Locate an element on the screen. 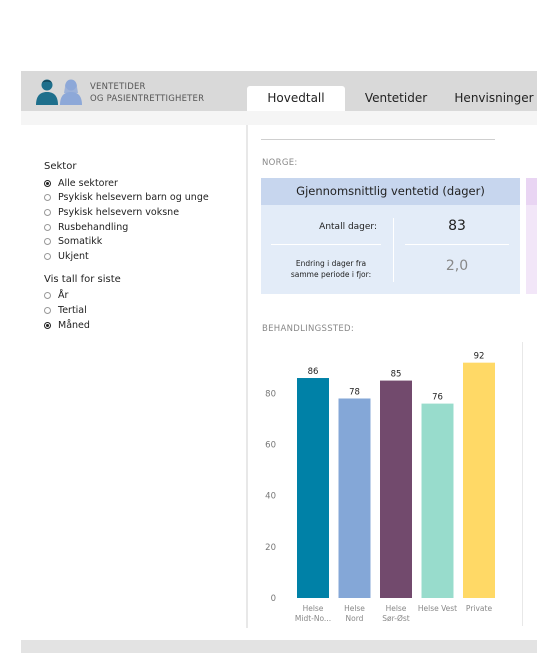 This screenshot has height=653, width=537. option-label: Somatikk is located at coordinates (80, 242).